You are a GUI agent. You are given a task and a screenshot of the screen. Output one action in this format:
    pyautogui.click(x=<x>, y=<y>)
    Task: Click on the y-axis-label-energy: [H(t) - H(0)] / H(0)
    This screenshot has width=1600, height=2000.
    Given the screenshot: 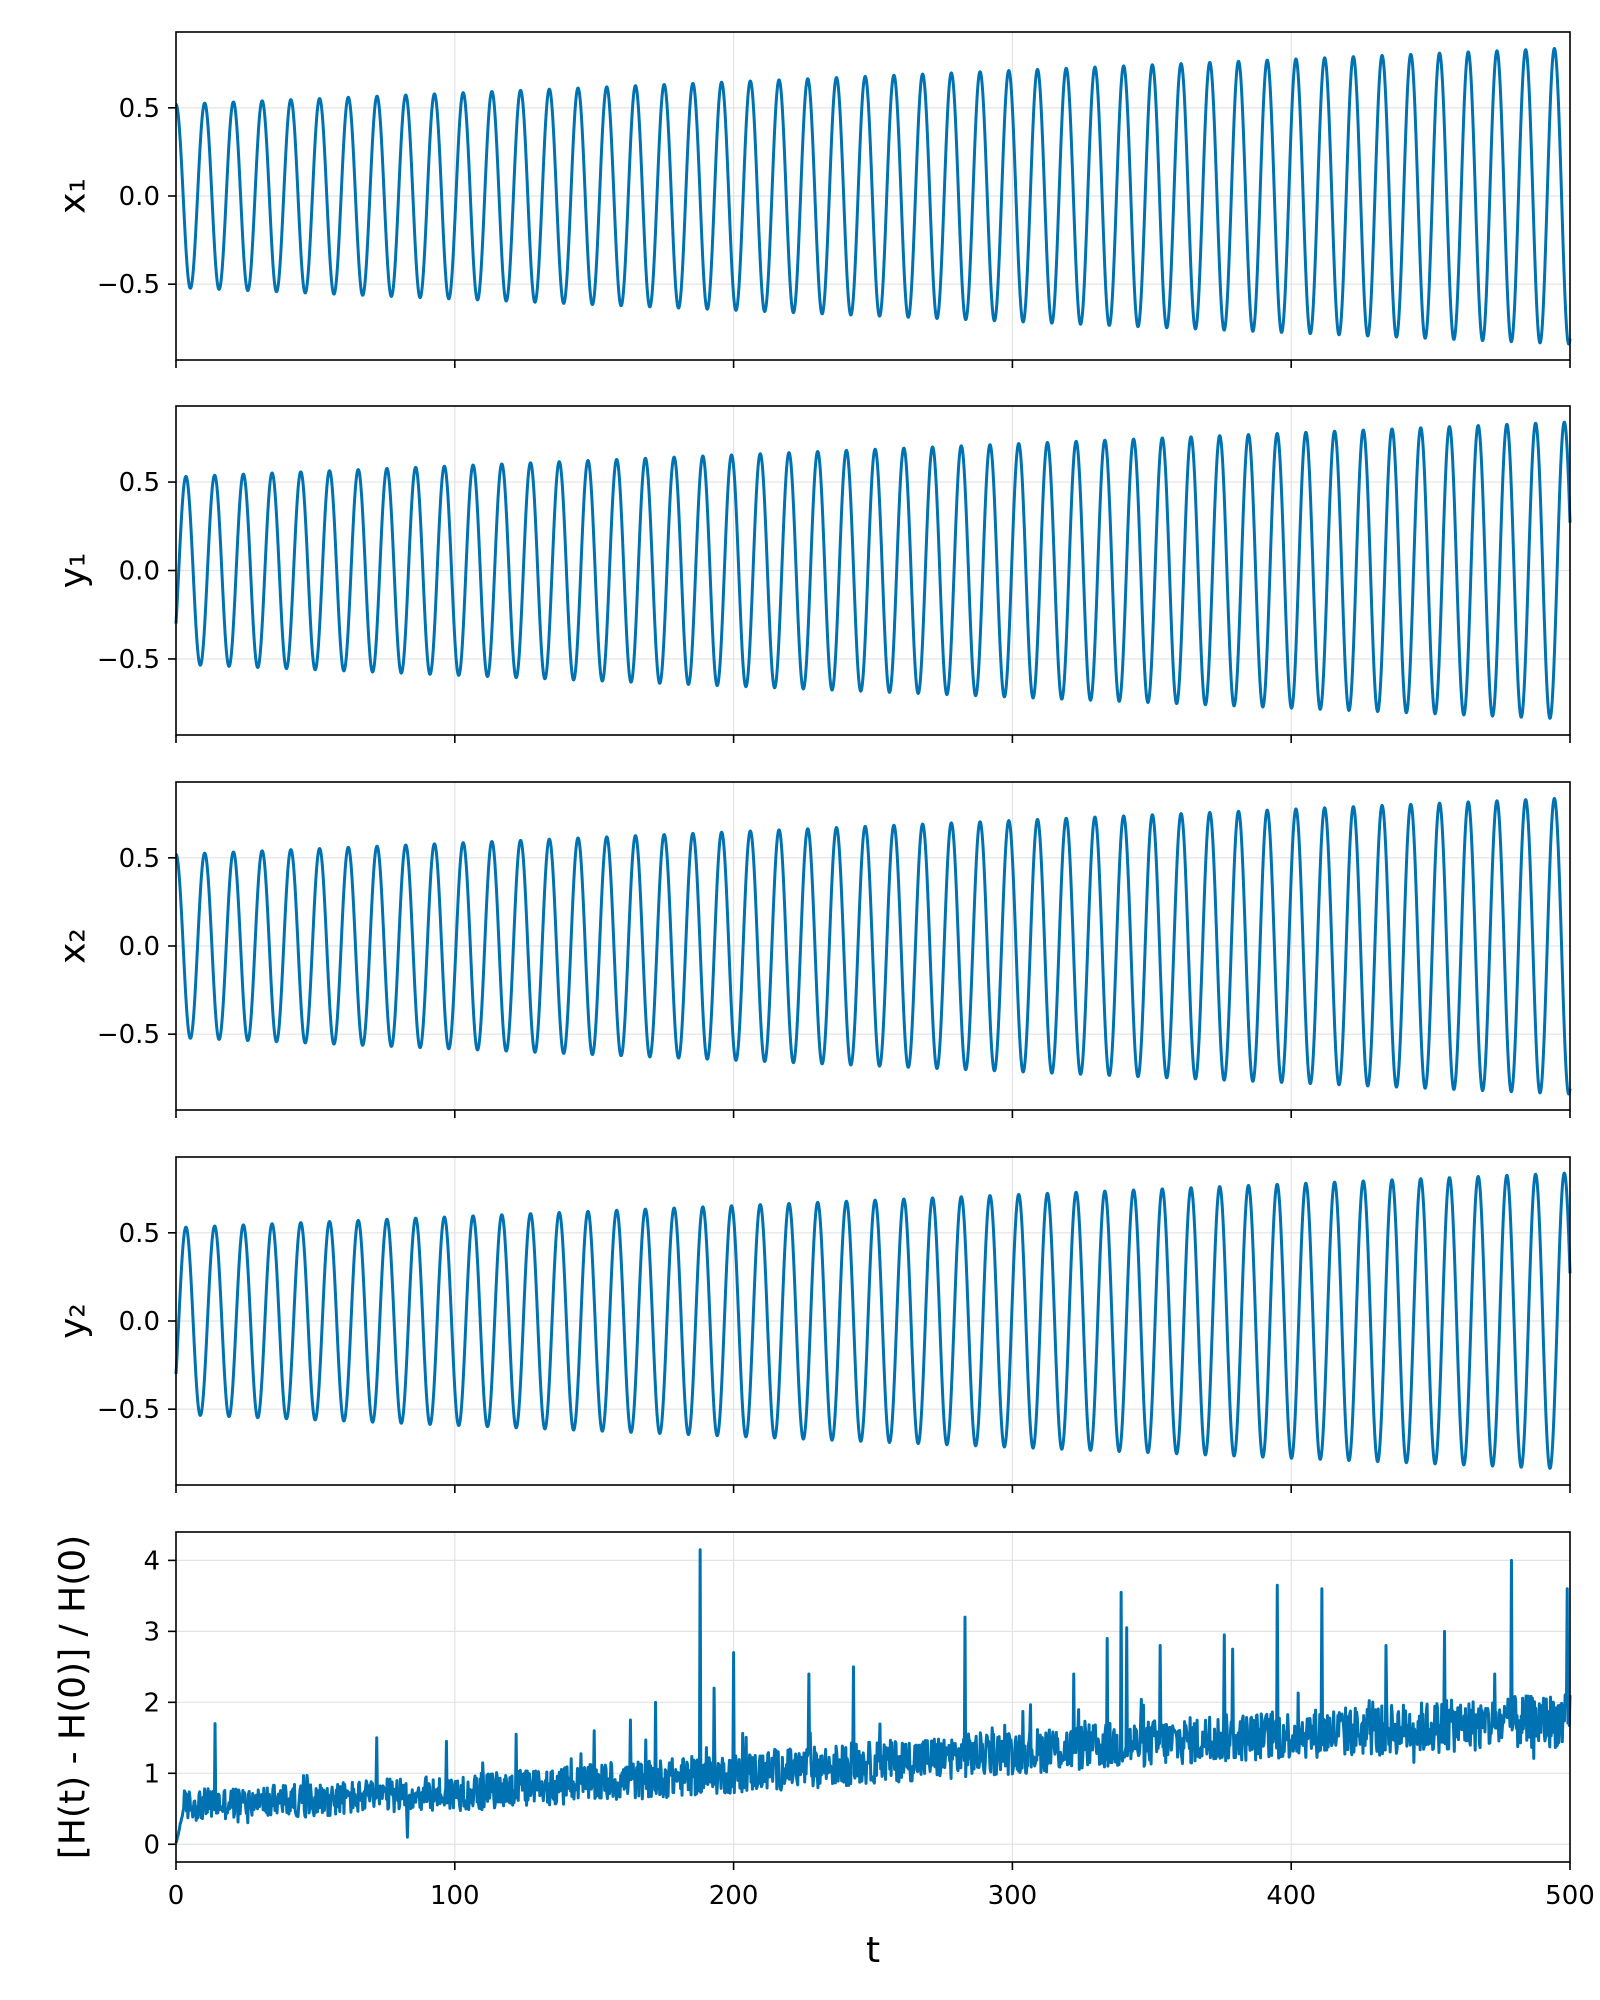 What is the action you would take?
    pyautogui.click(x=73, y=1697)
    